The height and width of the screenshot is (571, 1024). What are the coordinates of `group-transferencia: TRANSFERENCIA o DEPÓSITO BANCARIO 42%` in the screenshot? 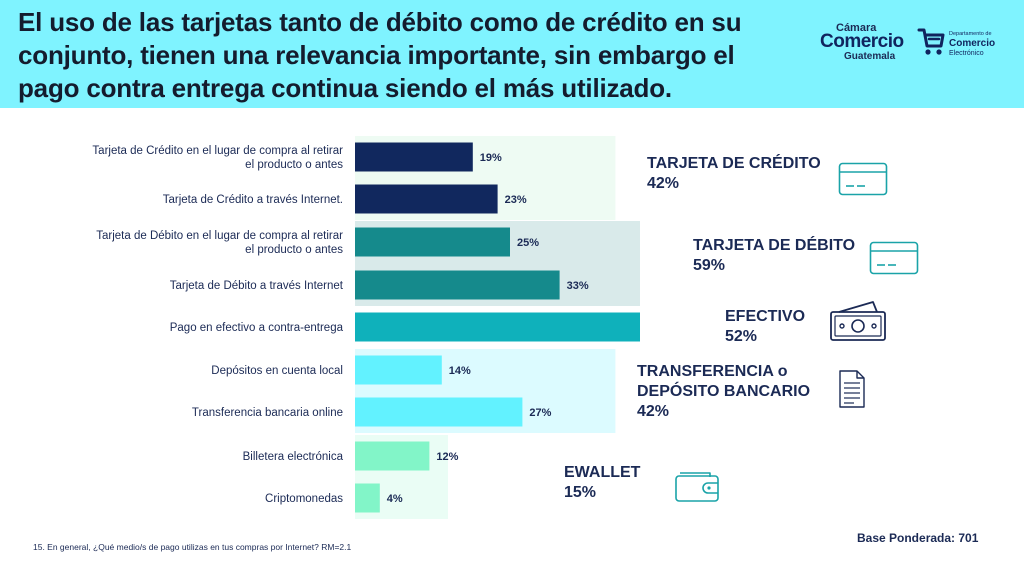 It's located at (737, 392).